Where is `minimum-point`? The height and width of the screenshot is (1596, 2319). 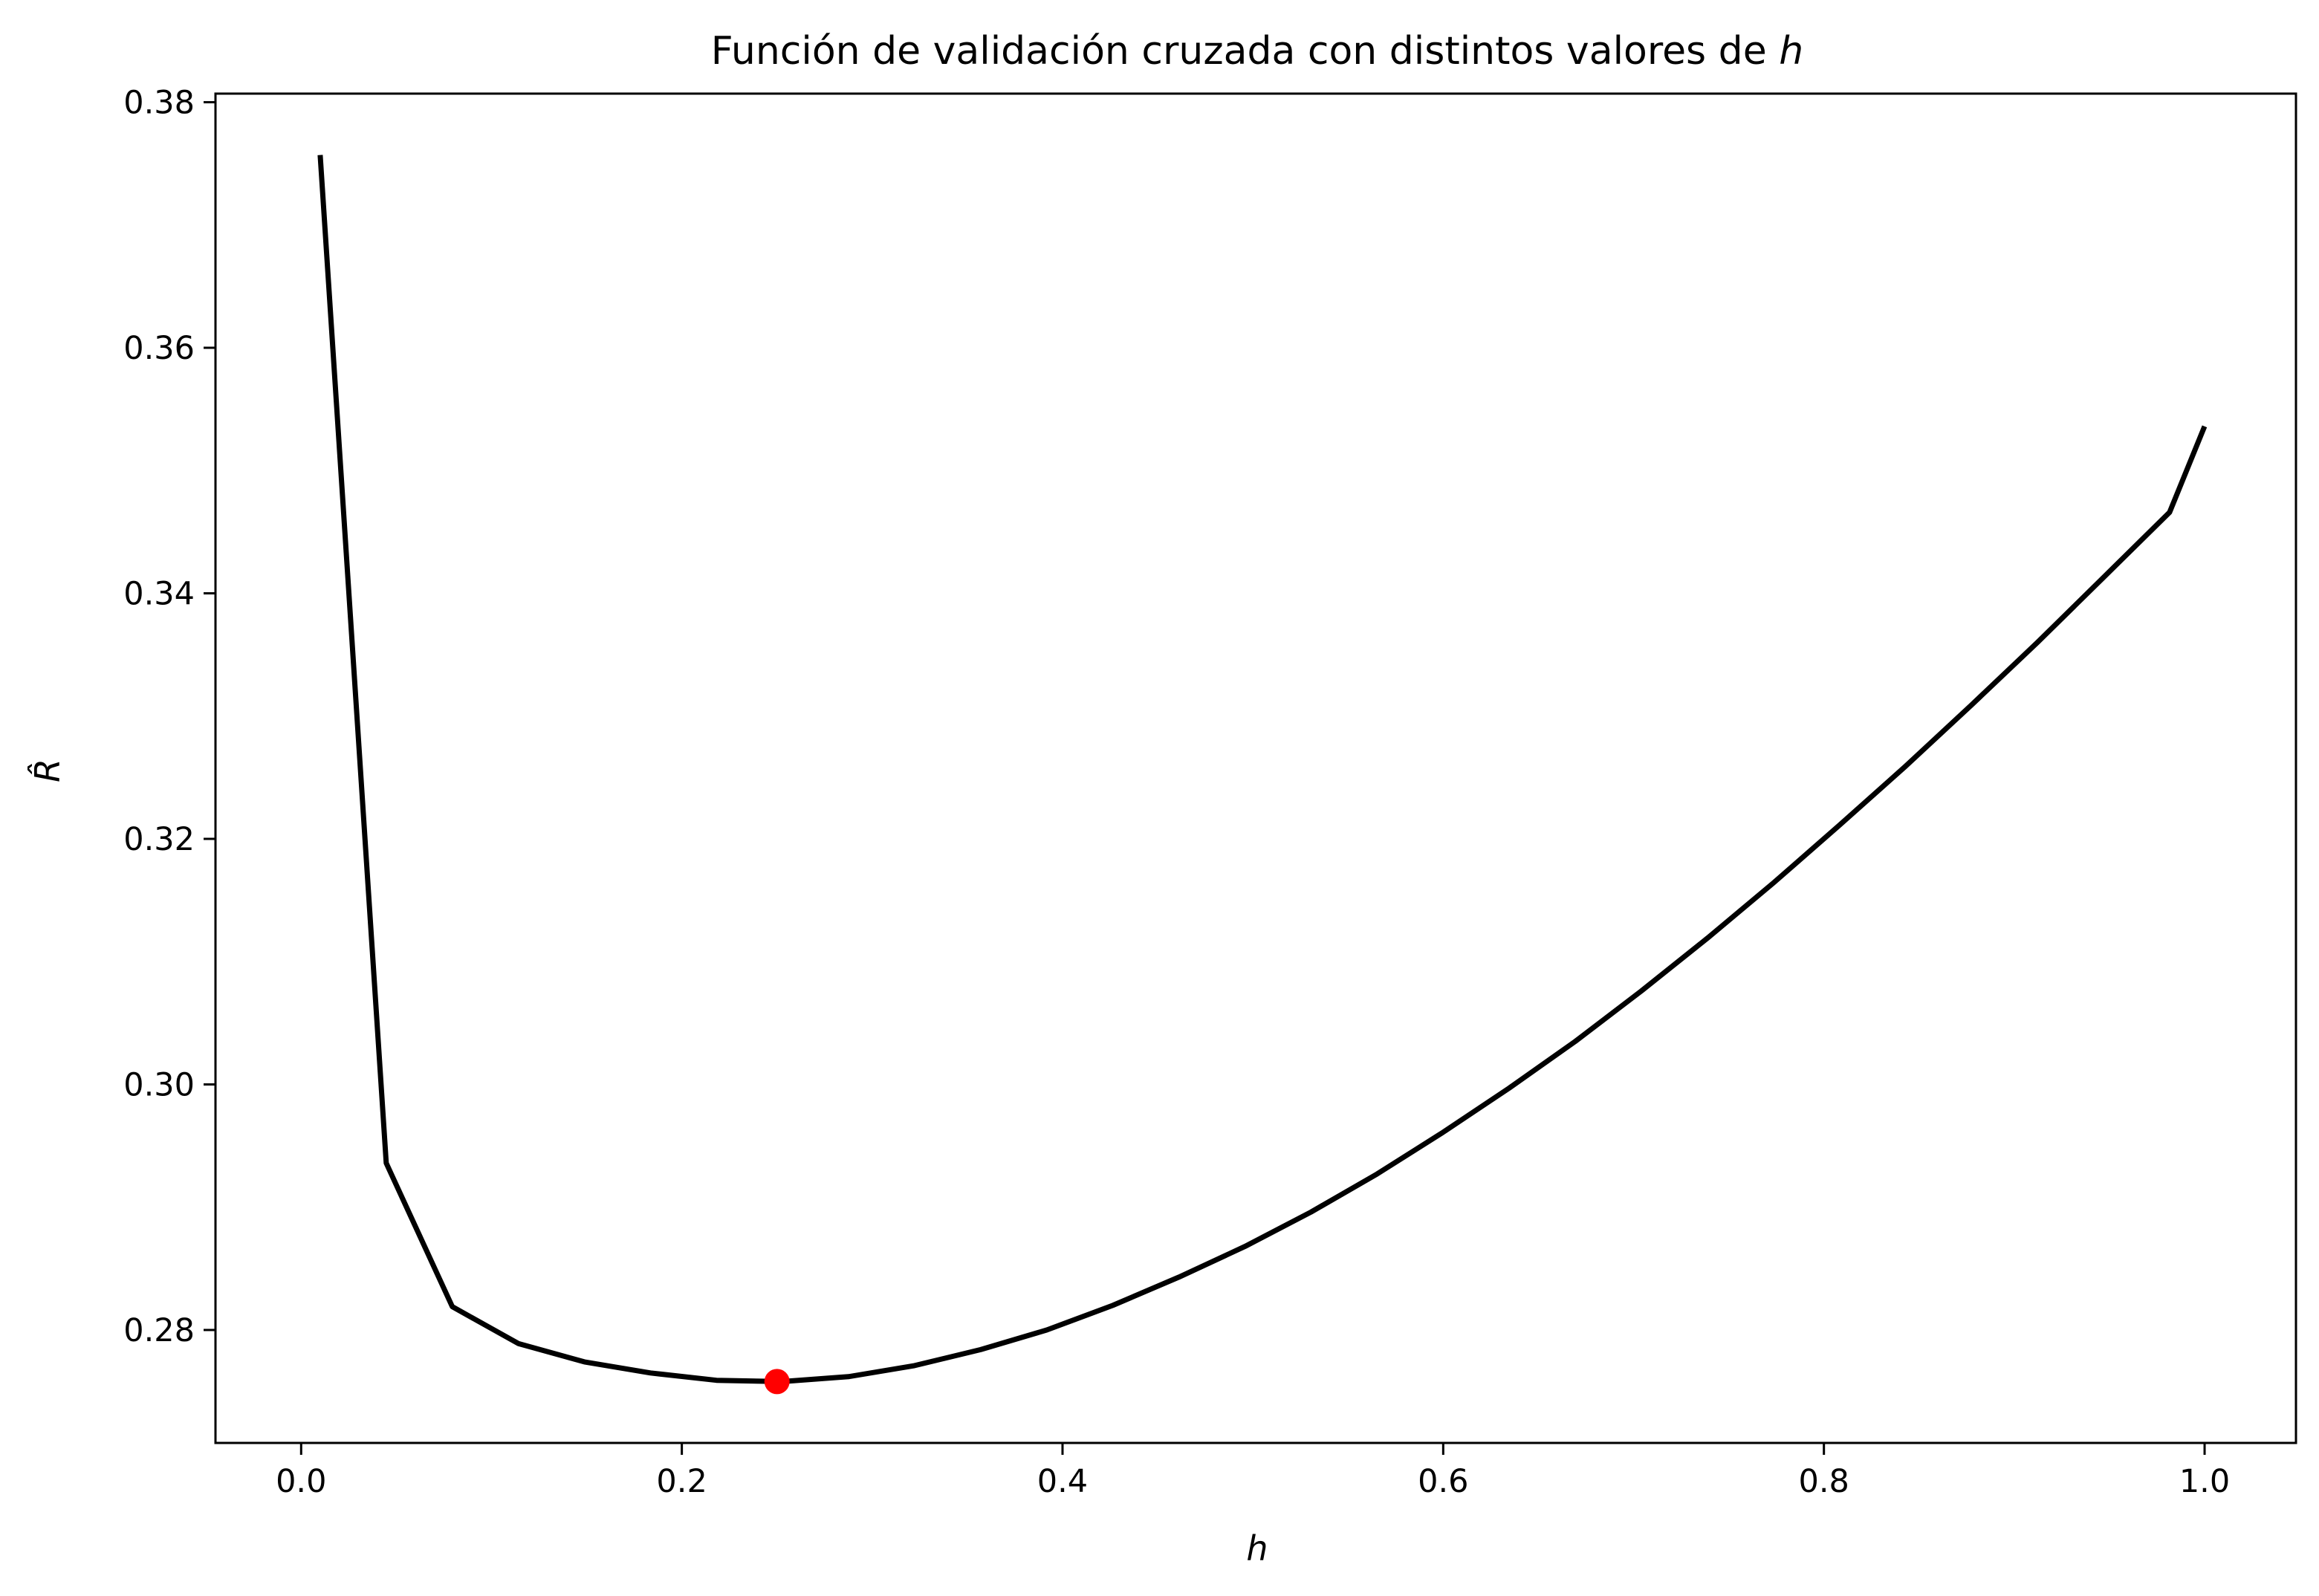
minimum-point is located at coordinates (777, 1382).